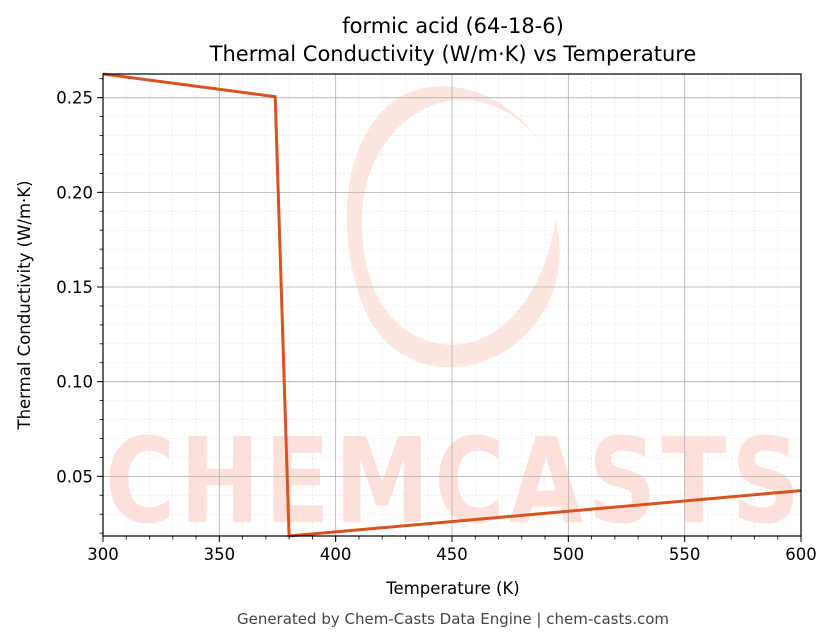  Describe the element at coordinates (74, 287) in the screenshot. I see `y-tick-label: 0.15` at that location.